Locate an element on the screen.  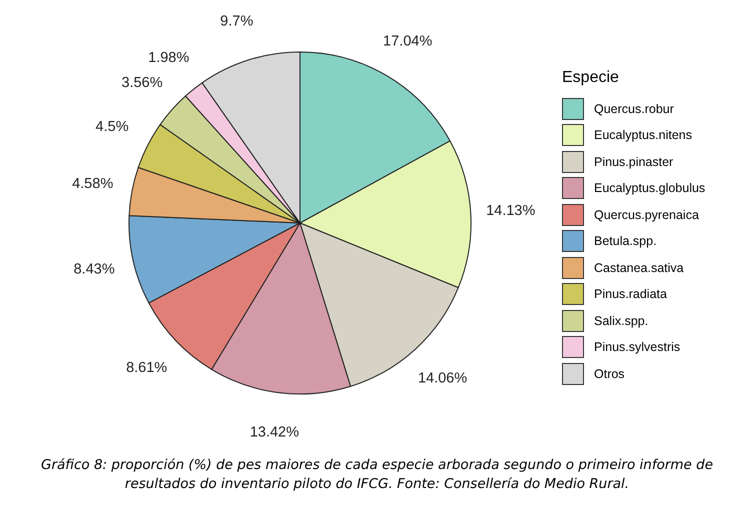
data-label: 1.98% is located at coordinates (169, 58).